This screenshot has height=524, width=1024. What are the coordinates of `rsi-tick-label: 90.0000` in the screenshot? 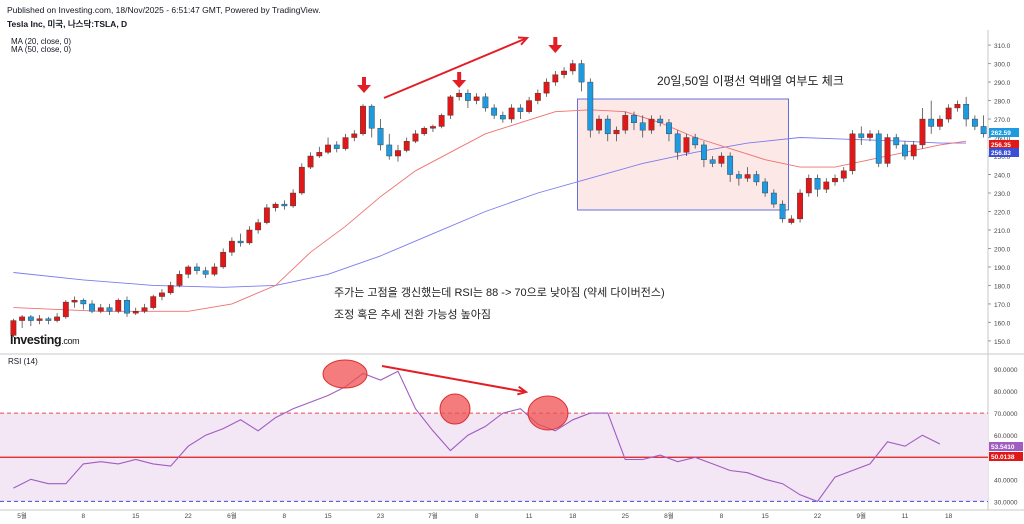 It's located at (1006, 370).